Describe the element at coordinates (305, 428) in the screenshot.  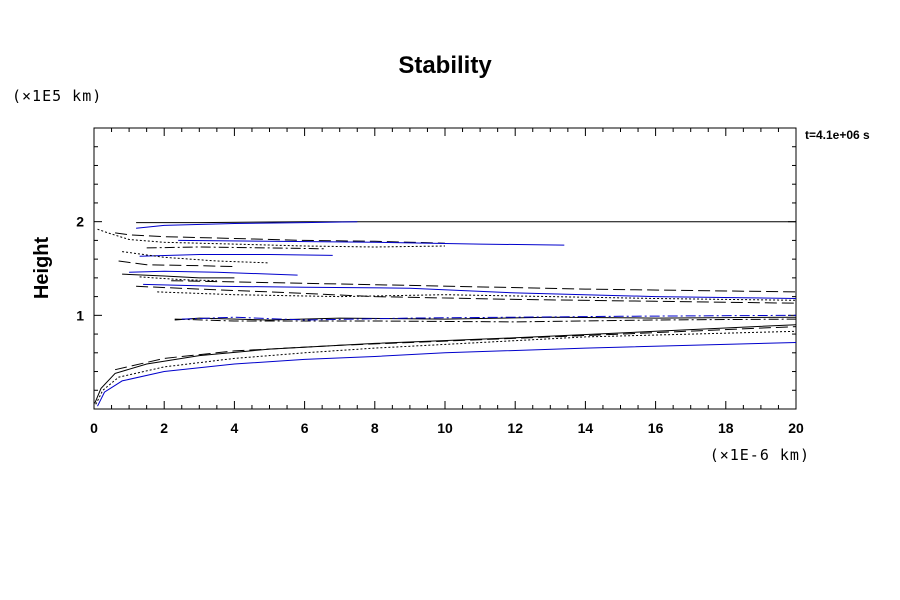
I see `x-tick-label: 6` at that location.